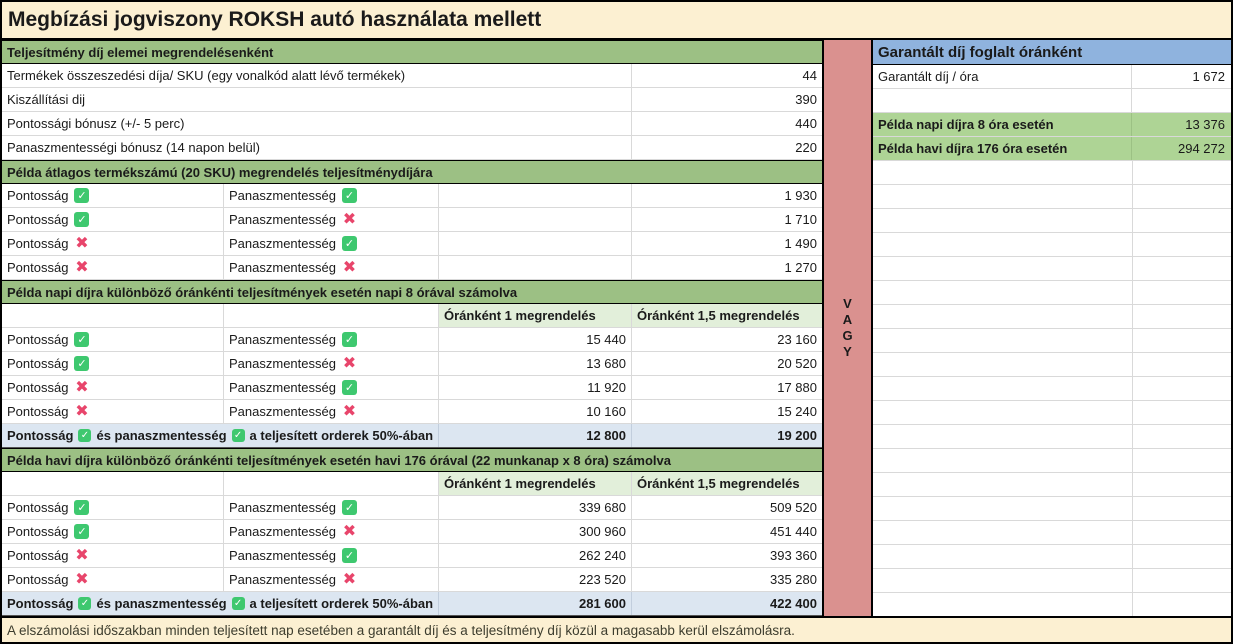 Image resolution: width=1233 pixels, height=644 pixels. I want to click on daily-value-1: 11 920, so click(535, 387).